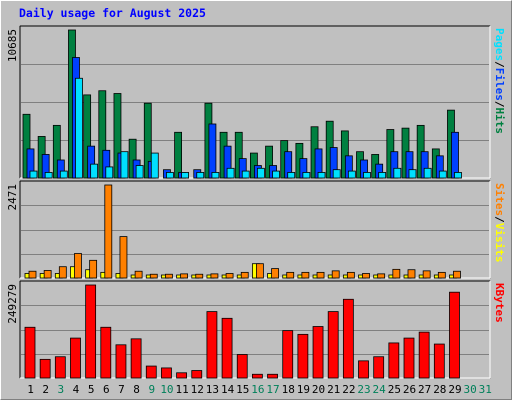 The height and width of the screenshot is (400, 512). I want to click on x-tick-label: 1, so click(30, 389).